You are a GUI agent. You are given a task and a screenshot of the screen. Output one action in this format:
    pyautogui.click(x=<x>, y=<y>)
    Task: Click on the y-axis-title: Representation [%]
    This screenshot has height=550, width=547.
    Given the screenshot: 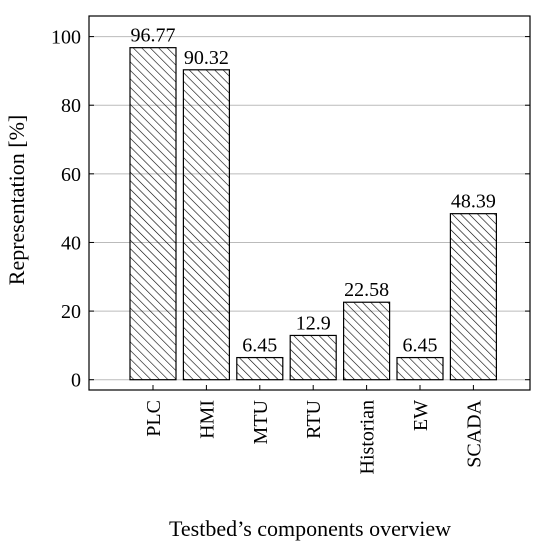 What is the action you would take?
    pyautogui.click(x=16, y=200)
    